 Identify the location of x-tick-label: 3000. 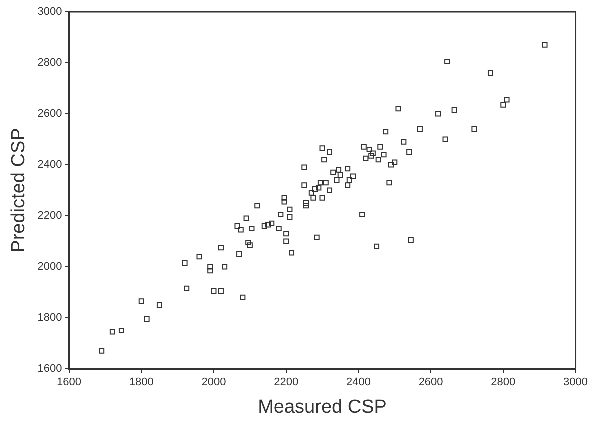
(576, 382).